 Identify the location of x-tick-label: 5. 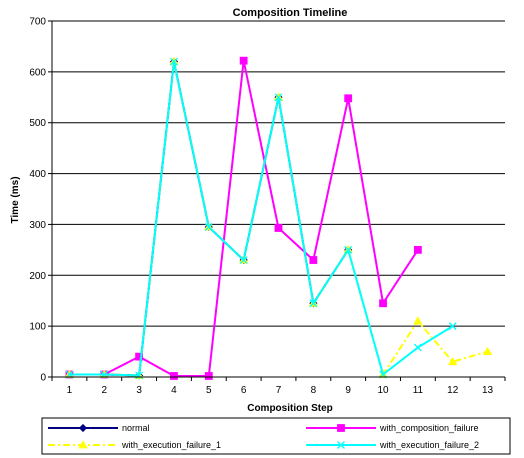
(209, 390).